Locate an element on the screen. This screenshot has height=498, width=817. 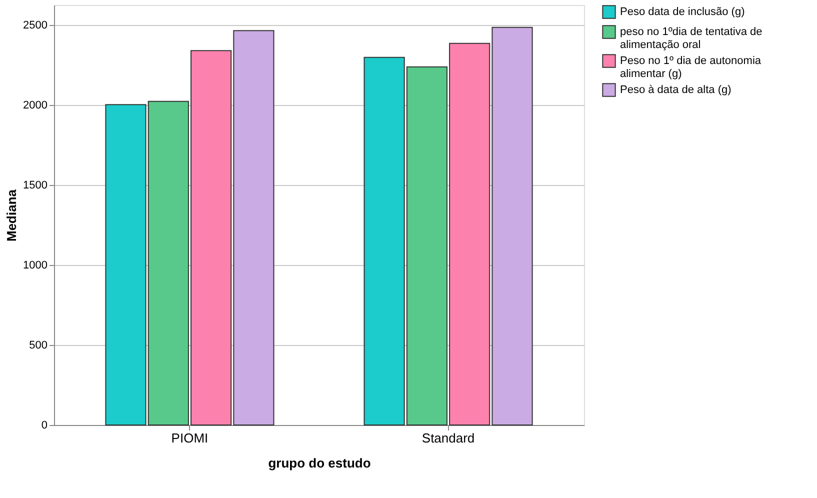
legend-label: Peso no 1º dia de autonomia alimentar (g) is located at coordinates (691, 67).